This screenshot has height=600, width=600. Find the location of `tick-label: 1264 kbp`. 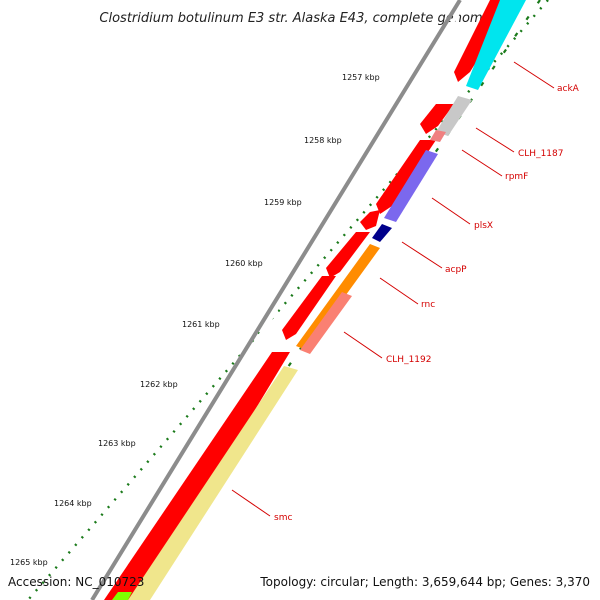

tick-label: 1264 kbp is located at coordinates (73, 503).